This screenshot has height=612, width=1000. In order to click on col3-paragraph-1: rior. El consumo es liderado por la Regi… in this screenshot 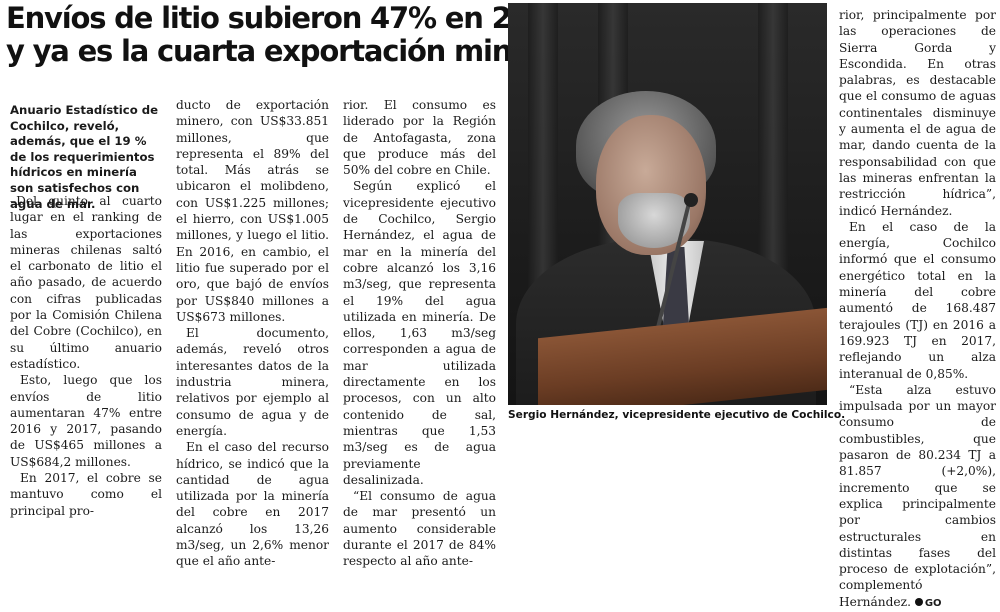, I will do `click(419, 138)`.